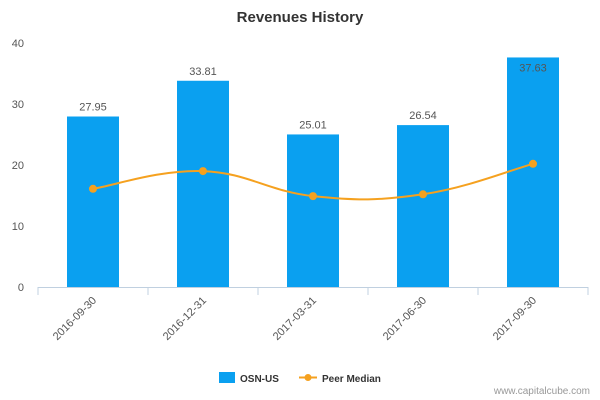  I want to click on y-tick-label: 0, so click(21, 288).